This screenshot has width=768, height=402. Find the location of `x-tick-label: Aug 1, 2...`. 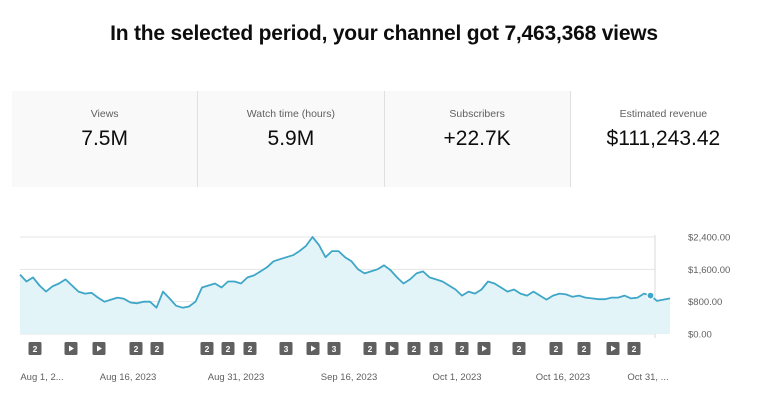

x-tick-label: Aug 1, 2... is located at coordinates (41, 377).